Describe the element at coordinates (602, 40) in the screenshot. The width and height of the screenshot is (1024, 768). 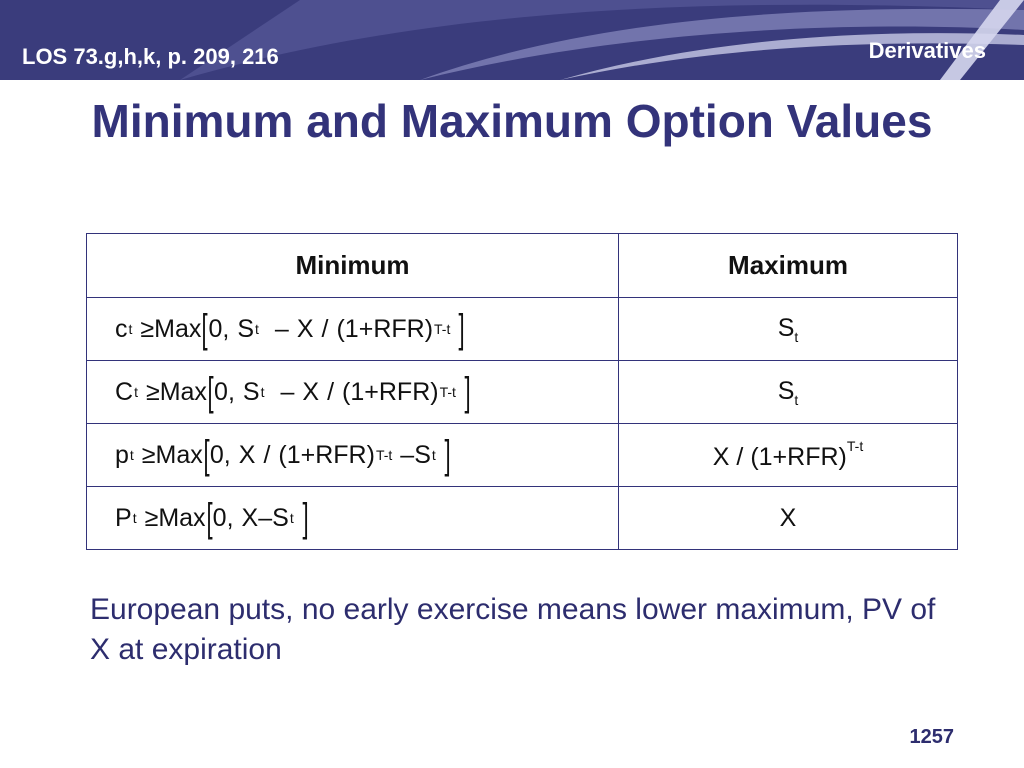
I see `banner-swoosh` at that location.